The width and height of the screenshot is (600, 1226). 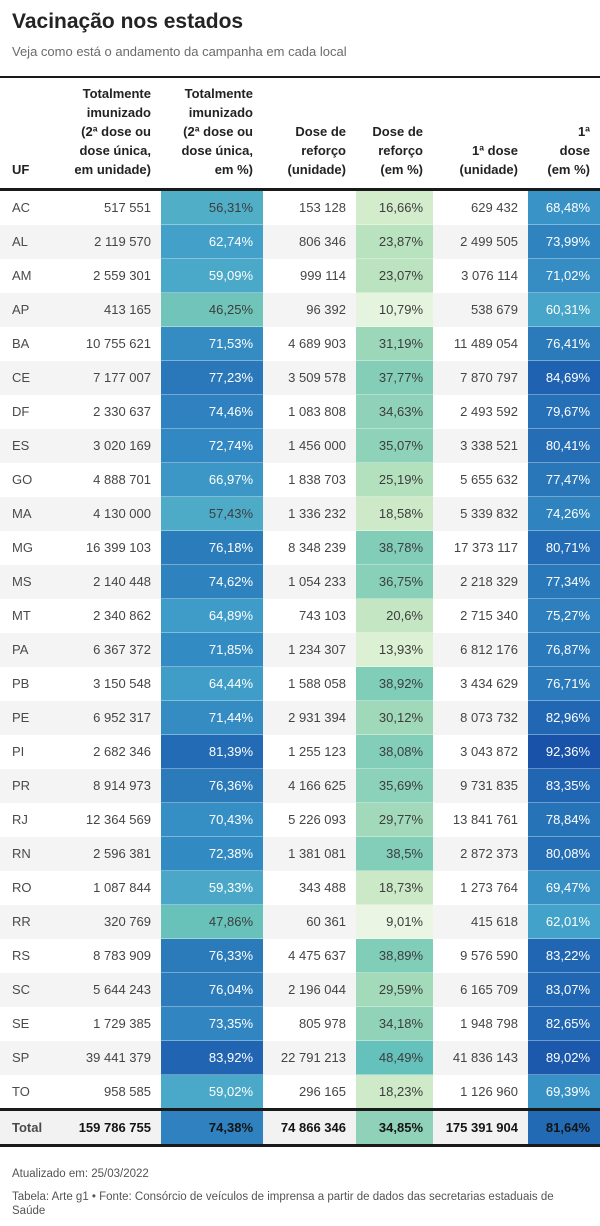 I want to click on unit-cell: 1 054 233, so click(x=309, y=581).